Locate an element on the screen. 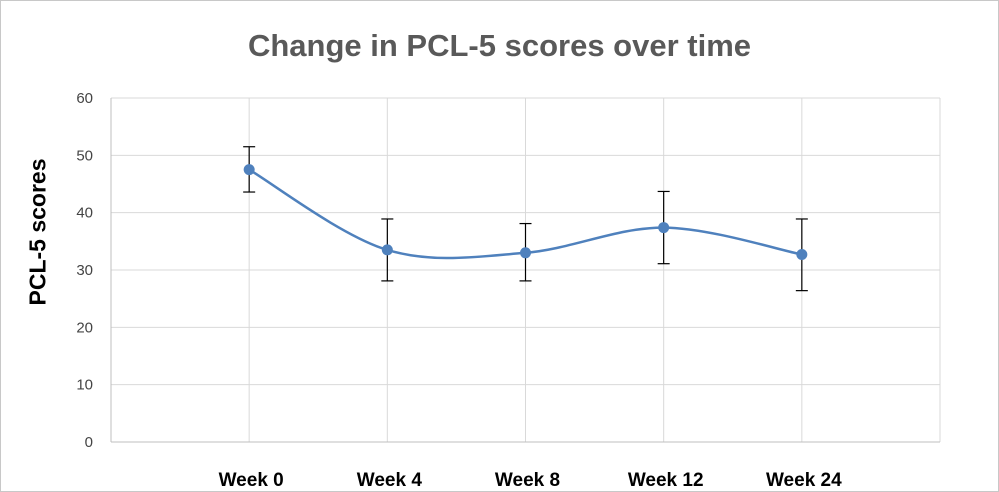 This screenshot has height=492, width=999. y-tick-label: 30 is located at coordinates (84, 270).